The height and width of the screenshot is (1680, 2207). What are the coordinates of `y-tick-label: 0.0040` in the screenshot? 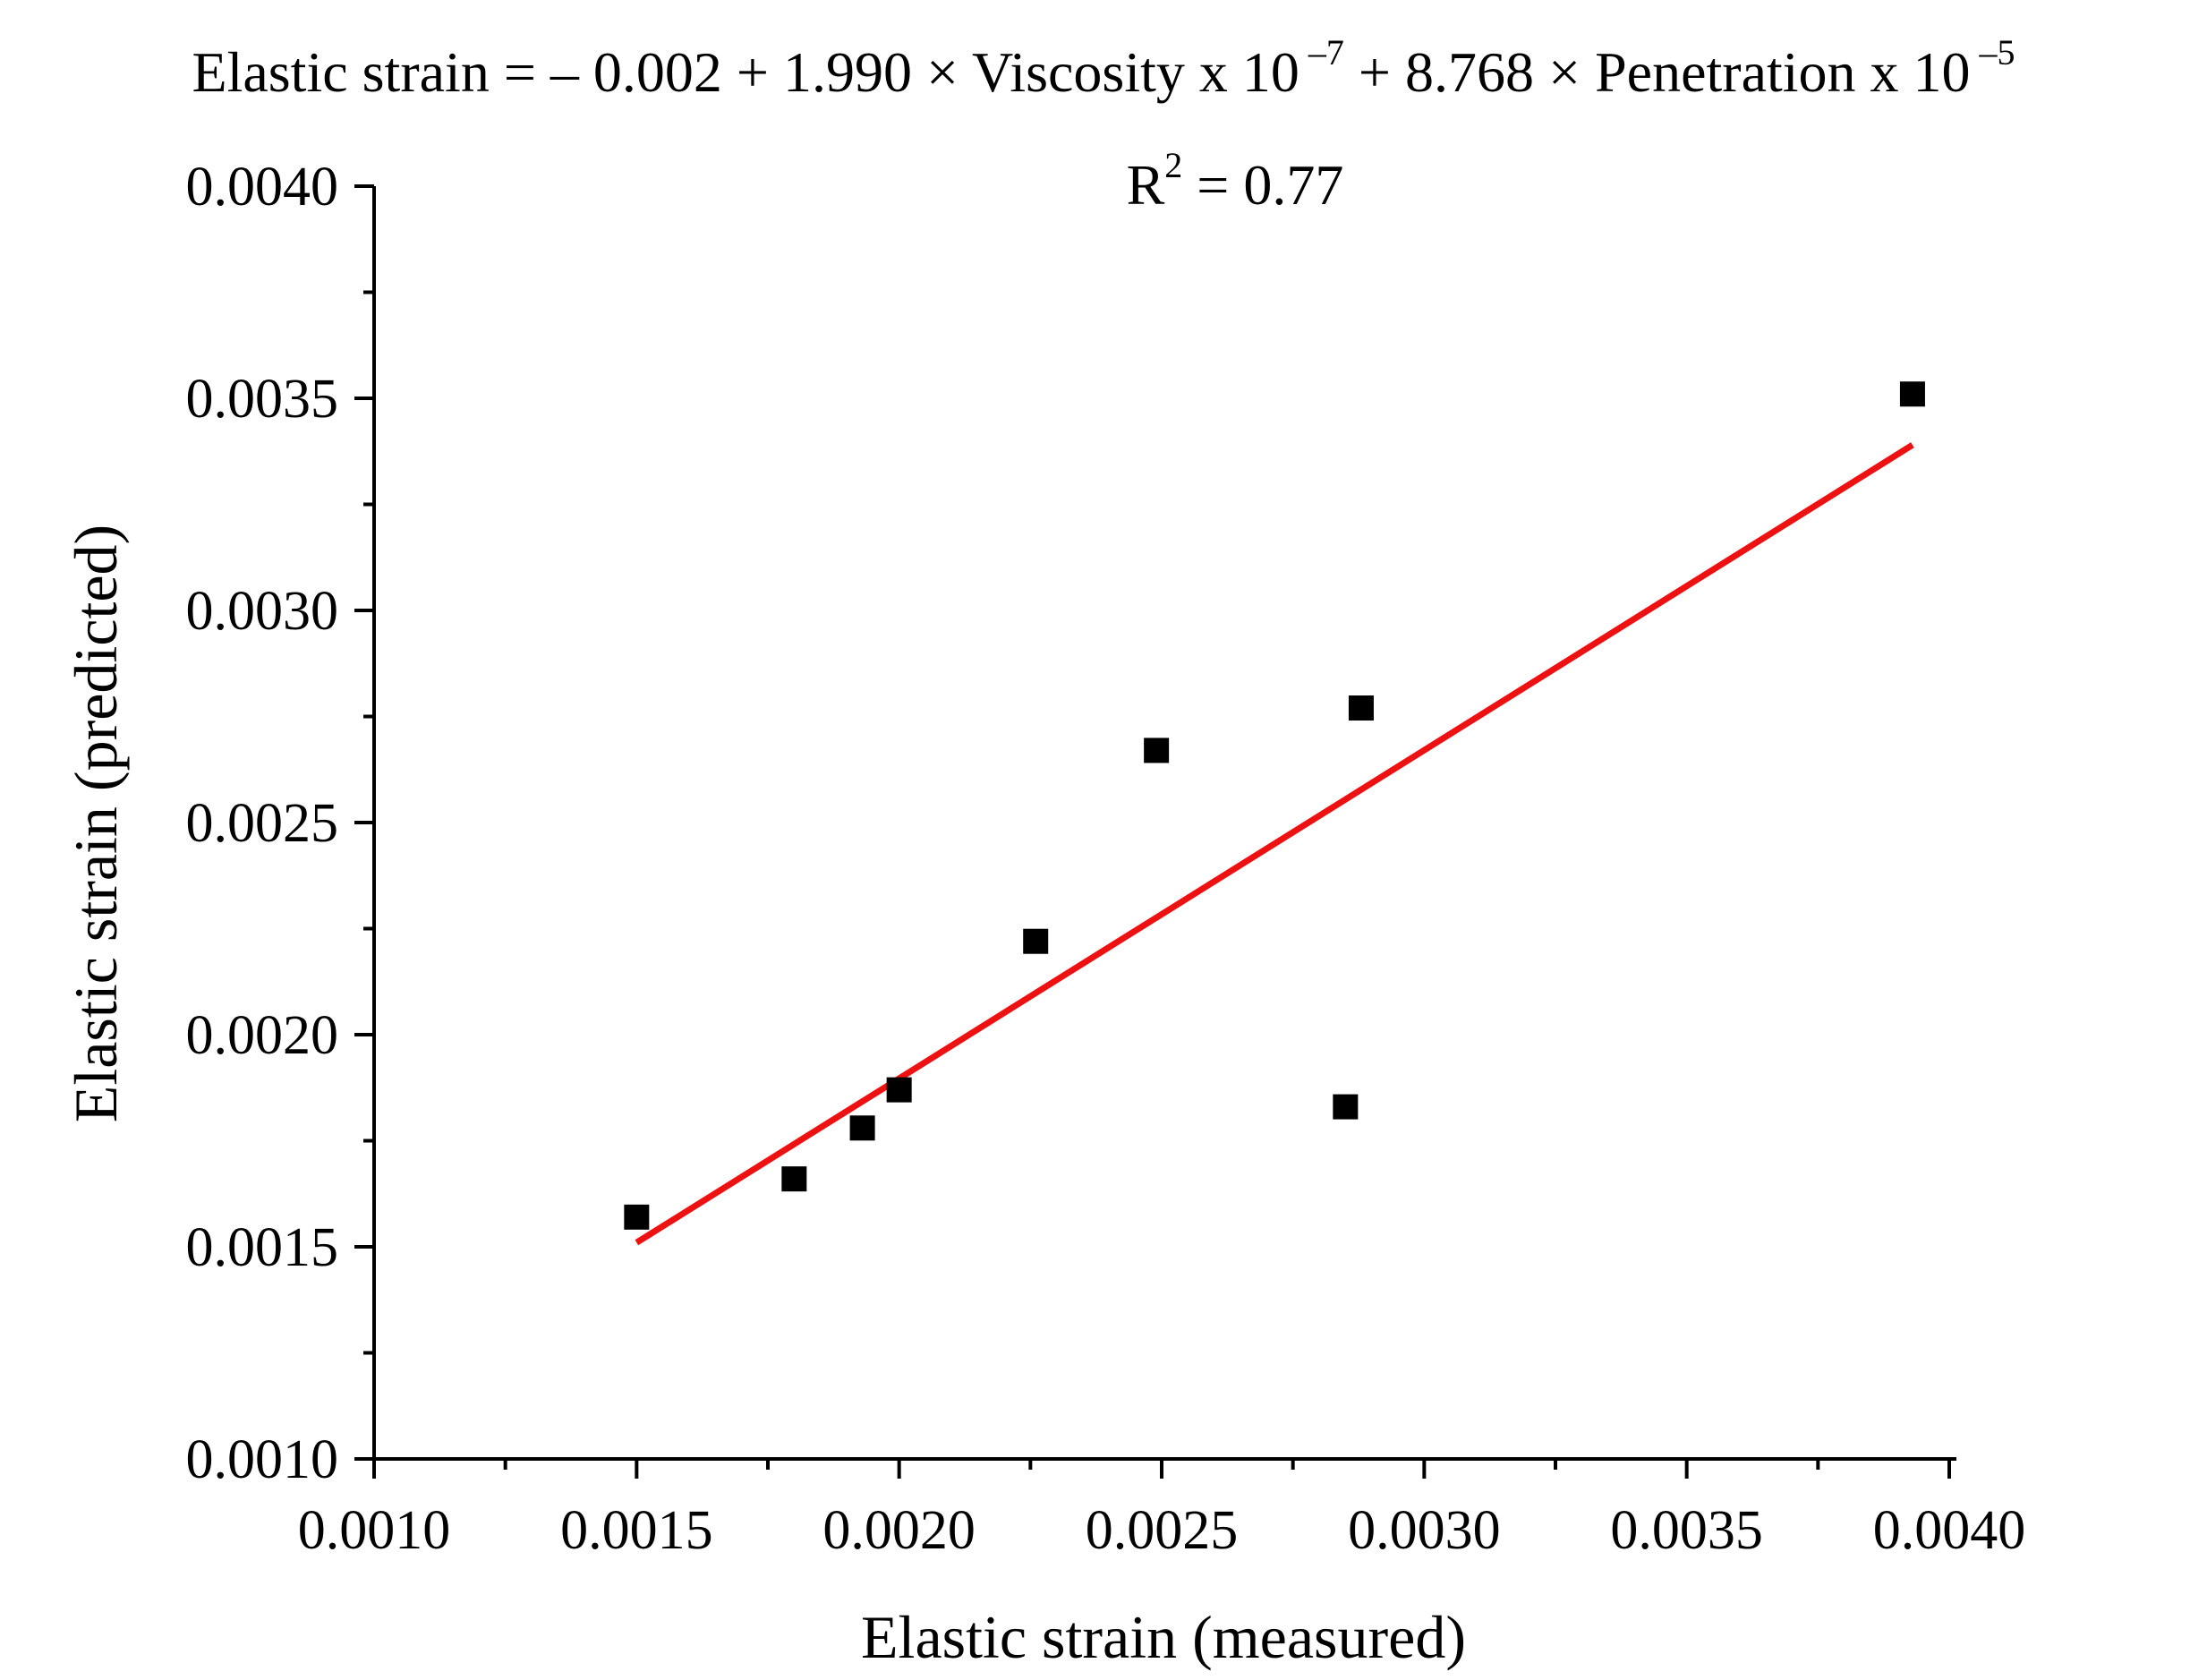 It's located at (262, 187).